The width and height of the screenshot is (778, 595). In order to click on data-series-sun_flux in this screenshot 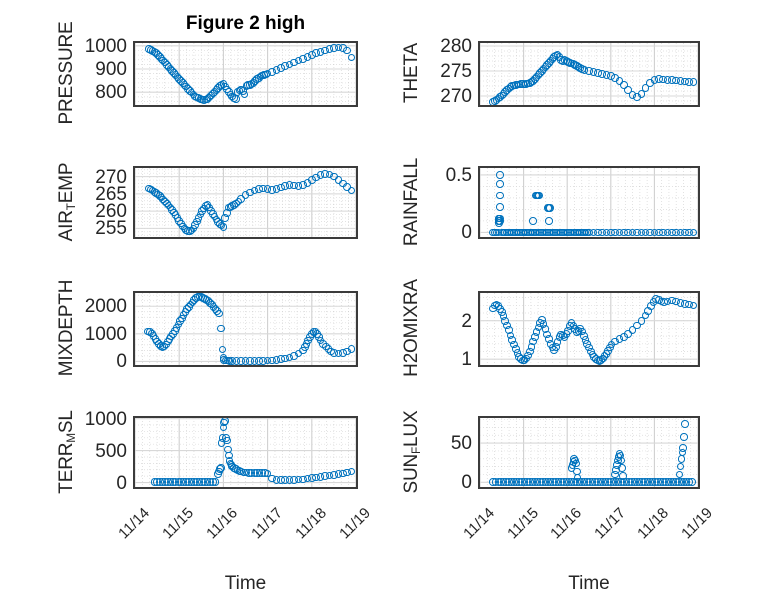, I will do `click(589, 452)`.